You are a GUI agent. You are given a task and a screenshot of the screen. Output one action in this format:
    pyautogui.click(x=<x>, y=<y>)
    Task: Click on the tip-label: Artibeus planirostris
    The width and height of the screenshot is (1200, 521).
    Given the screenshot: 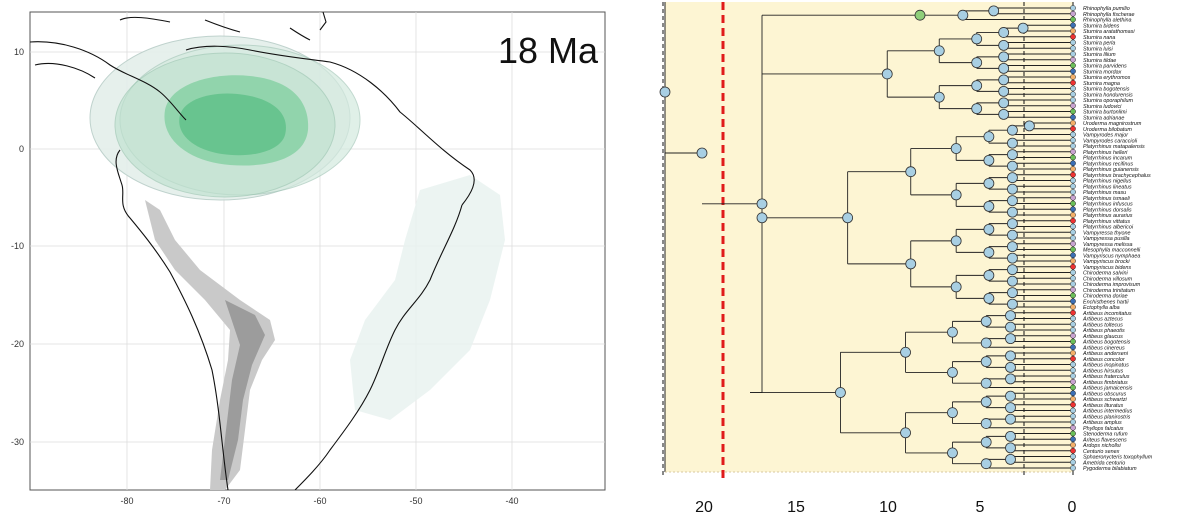 What is the action you would take?
    pyautogui.click(x=1106, y=417)
    